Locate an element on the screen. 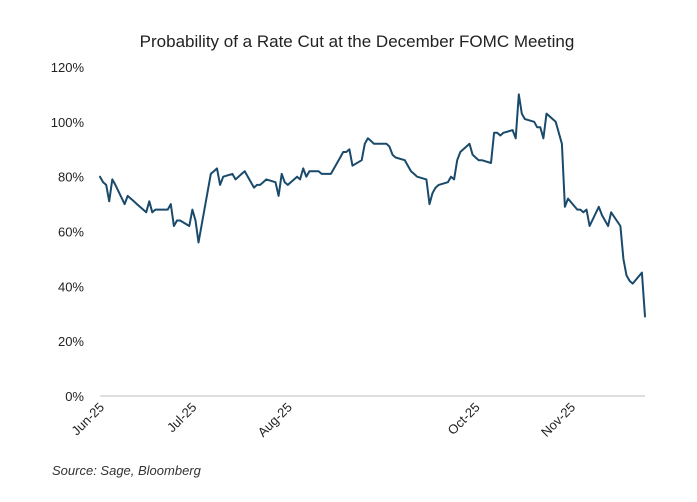 The width and height of the screenshot is (697, 502). y-tick-label: 100% is located at coordinates (68, 122).